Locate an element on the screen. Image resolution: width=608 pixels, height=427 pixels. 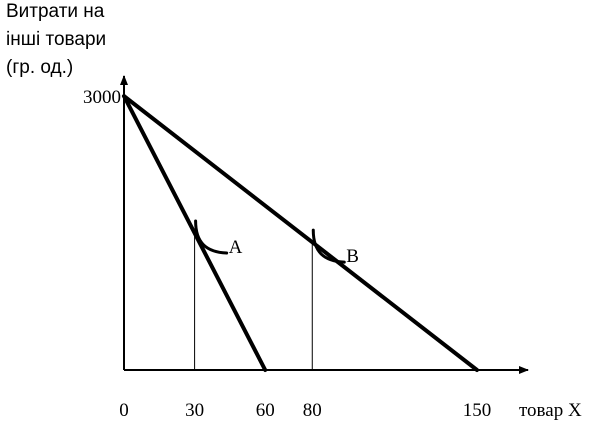
y-axis-title-line-1: Витрати на is located at coordinates (55, 11).